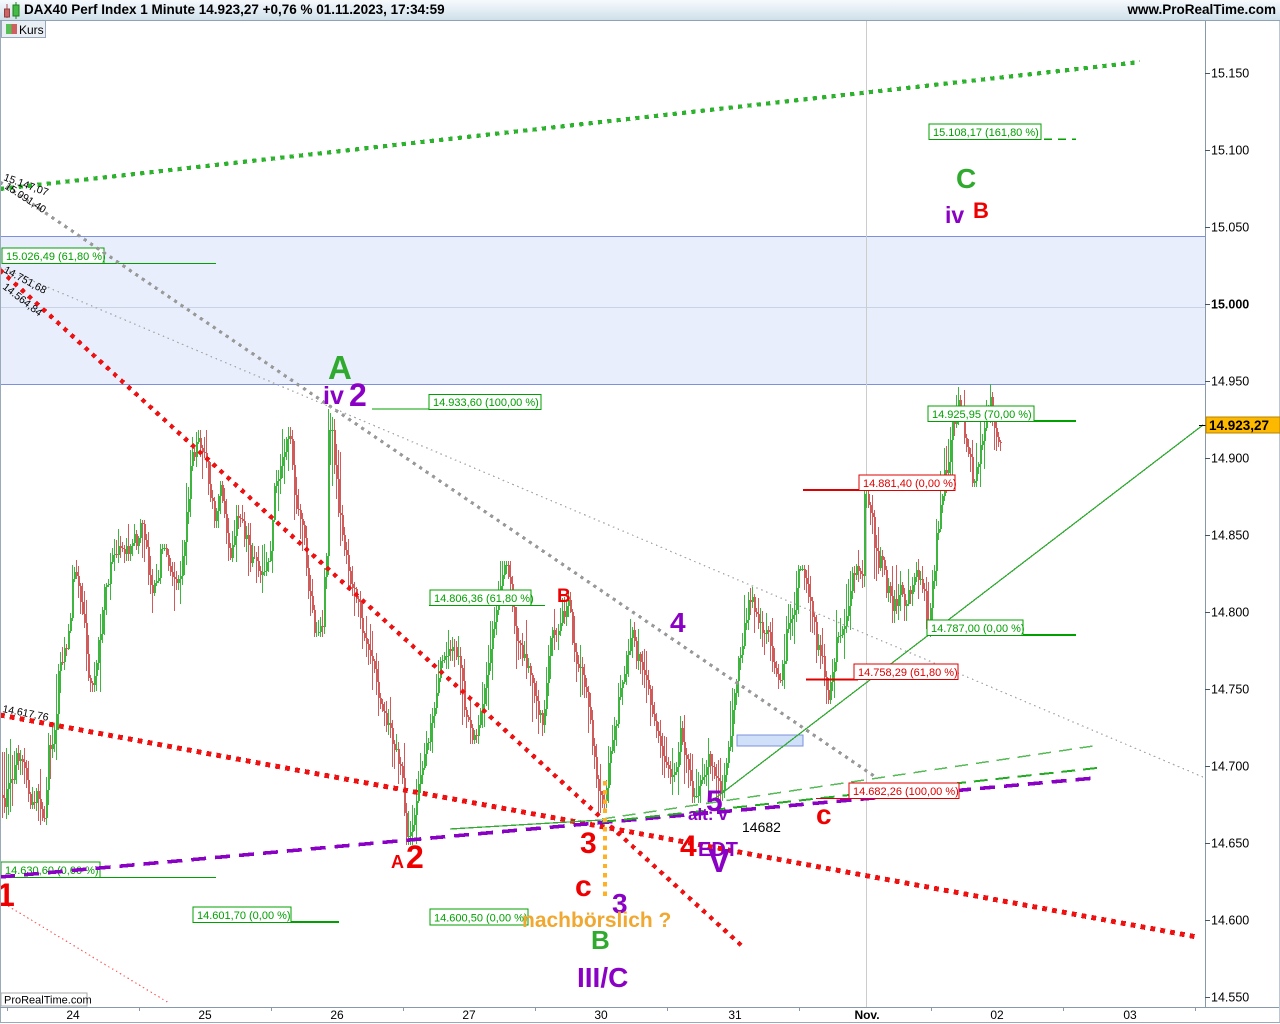  What do you see at coordinates (7, 895) in the screenshot?
I see `svg-text: 1` at bounding box center [7, 895].